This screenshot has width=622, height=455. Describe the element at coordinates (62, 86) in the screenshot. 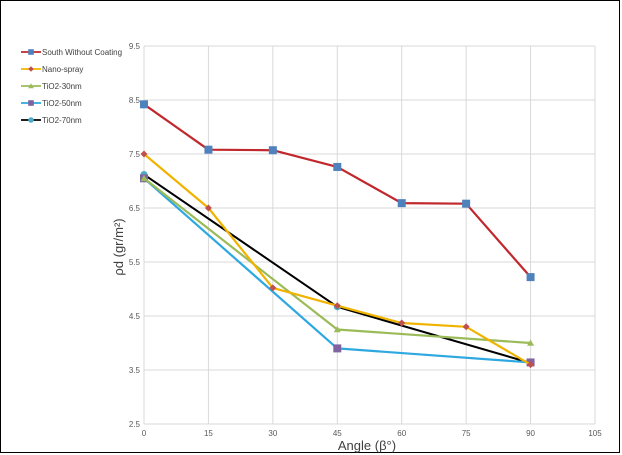

I see `legend-label: TiO2-30nm` at that location.